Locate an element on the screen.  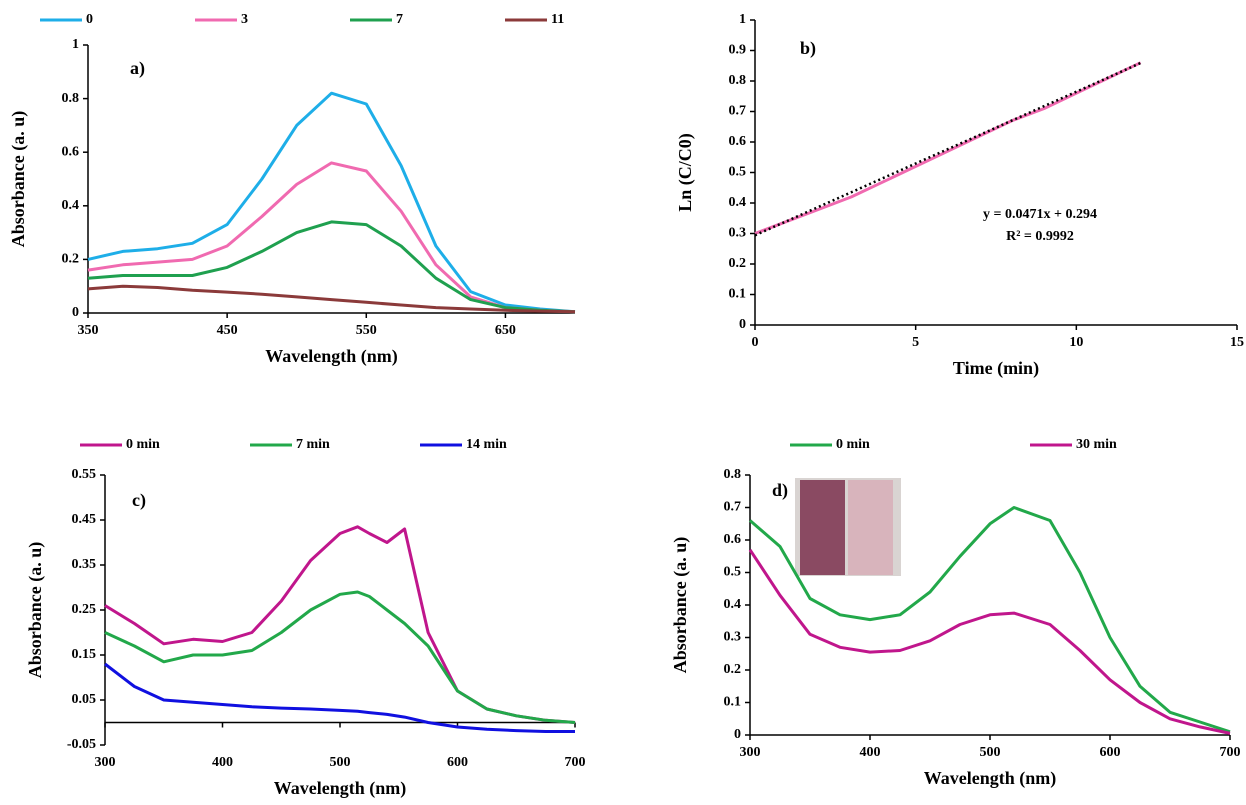
legend-label: 30 min is located at coordinates (1096, 444).